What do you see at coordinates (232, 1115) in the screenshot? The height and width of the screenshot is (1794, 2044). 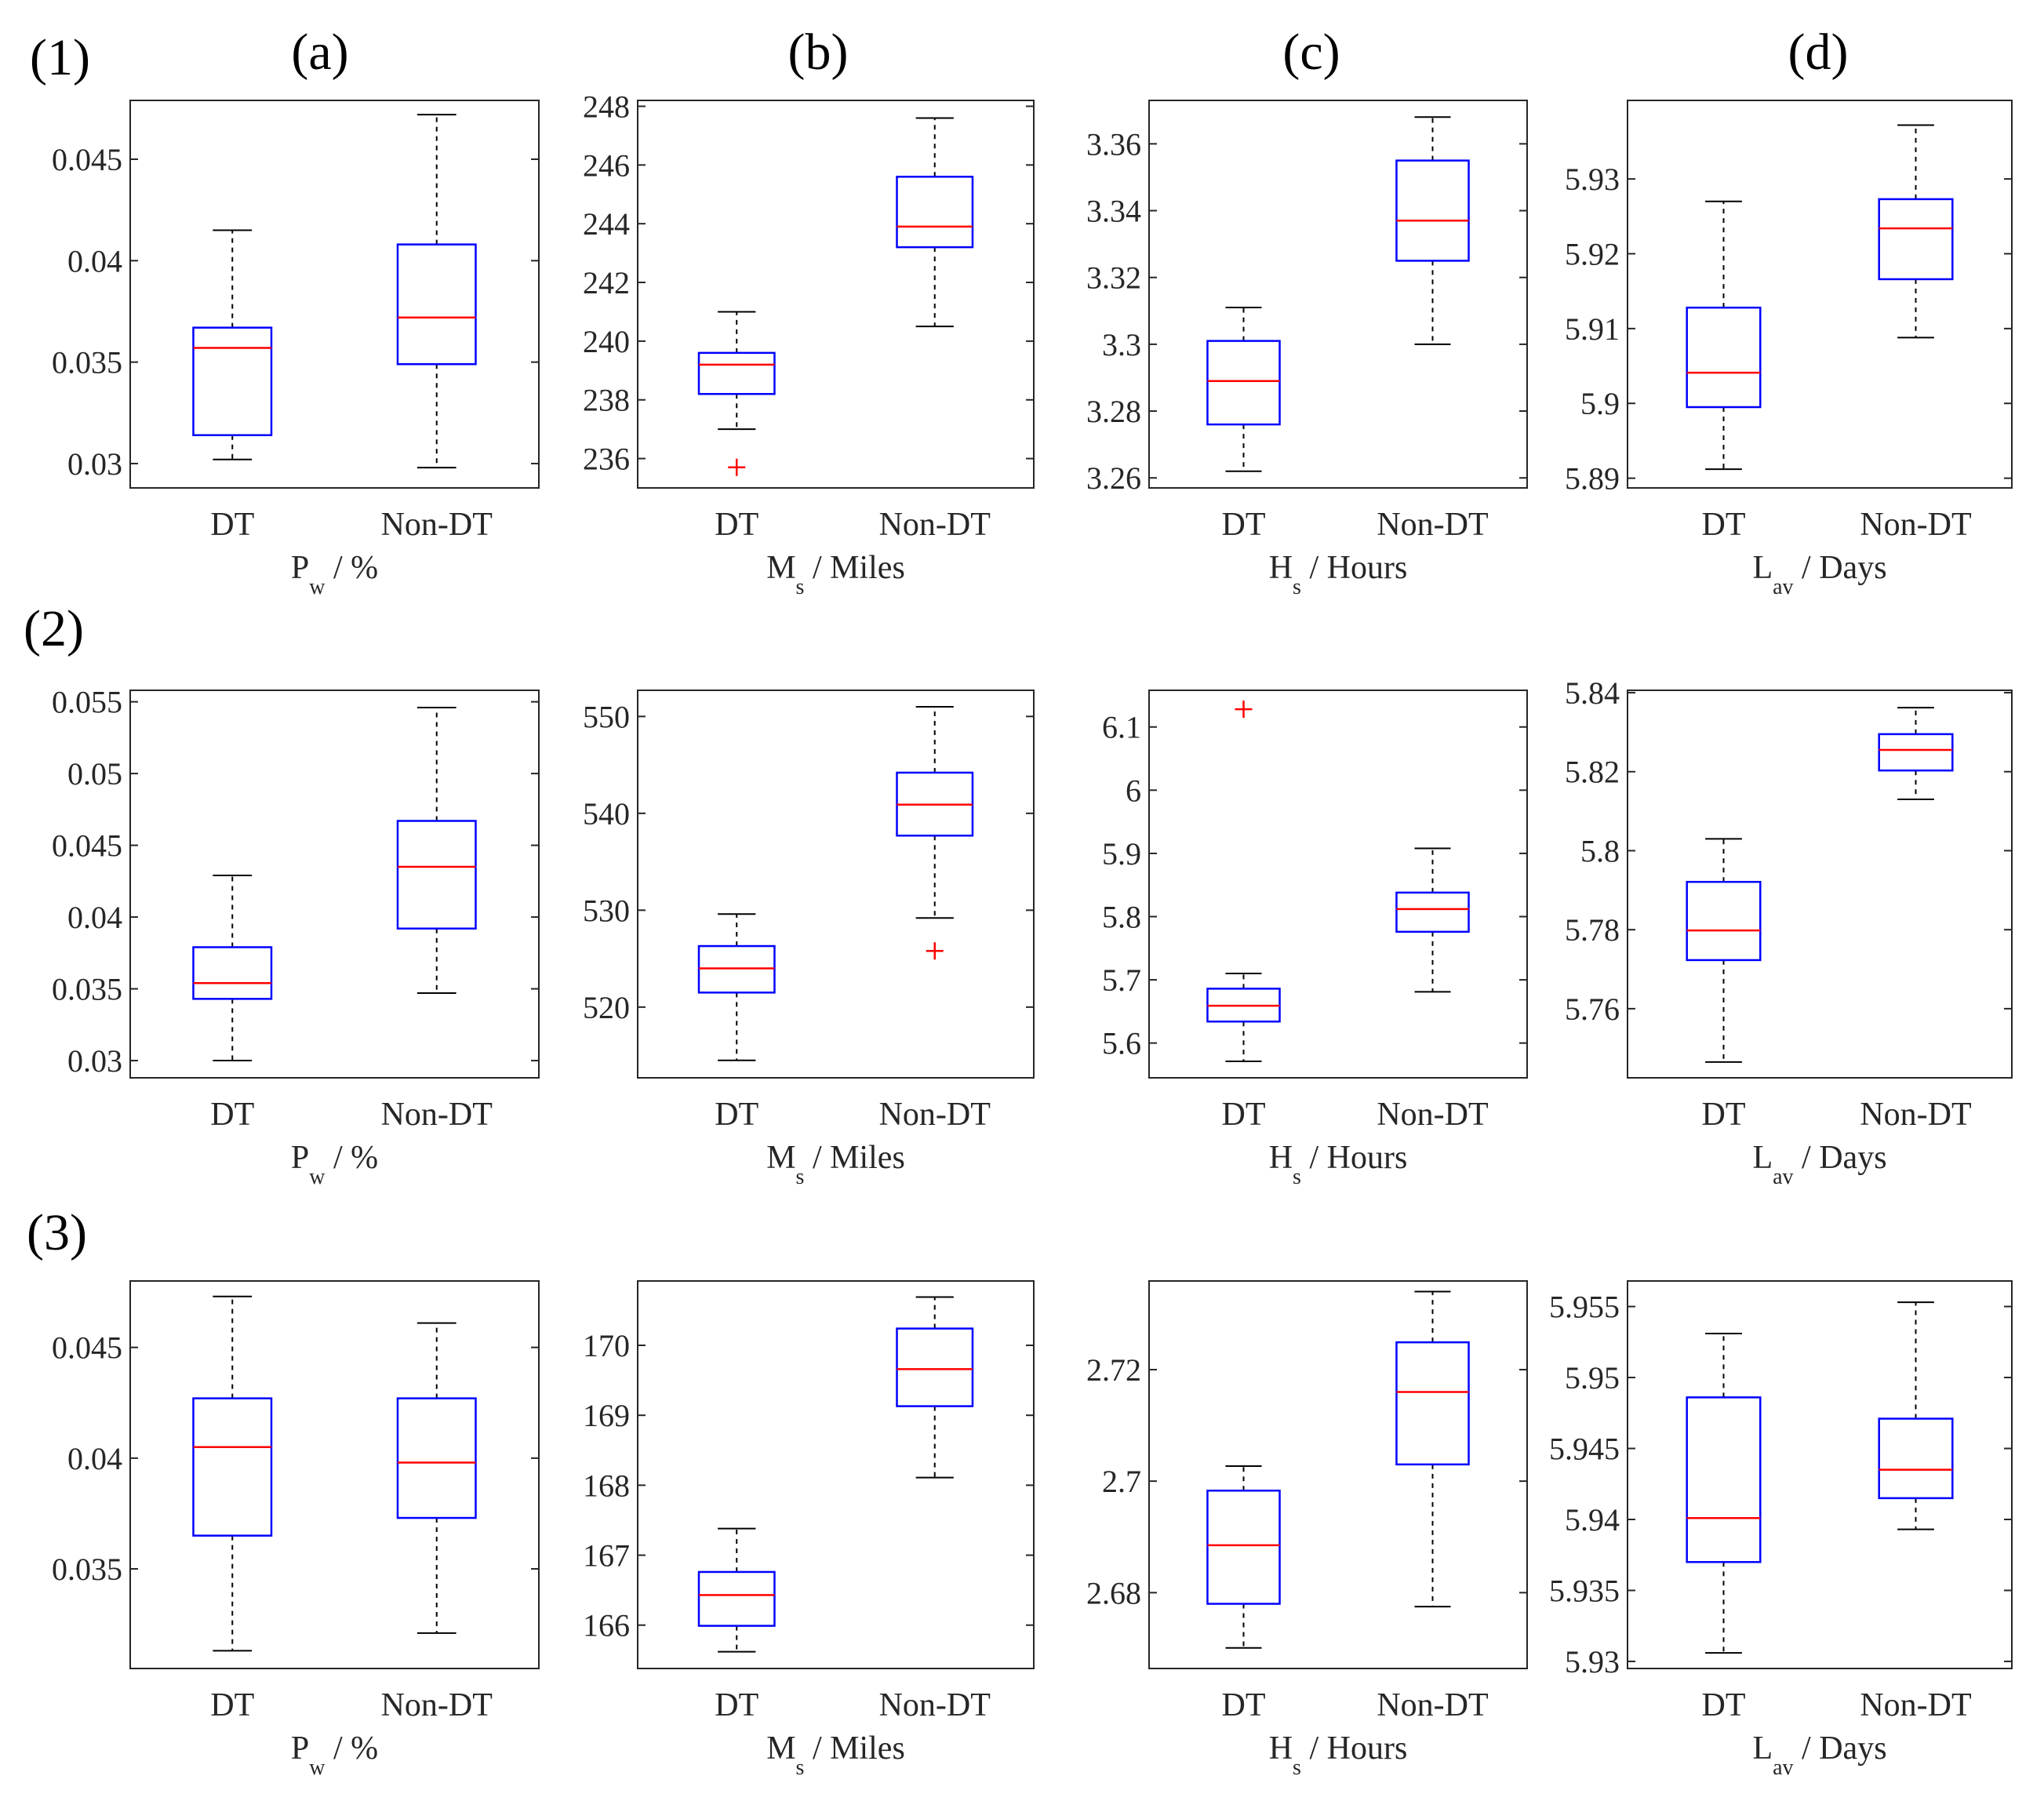 I see `category-label-r2a-dt: DT` at bounding box center [232, 1115].